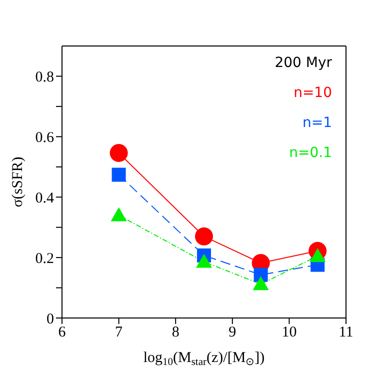 The image size is (374, 374). Describe the element at coordinates (44, 258) in the screenshot. I see `y-tick-label: 0.2` at that location.